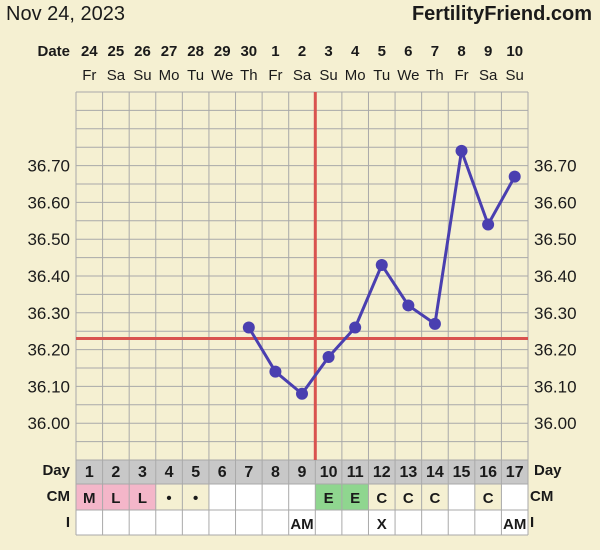 This screenshot has width=600, height=550. Describe the element at coordinates (56, 470) in the screenshot. I see `day-row-label: Day` at that location.